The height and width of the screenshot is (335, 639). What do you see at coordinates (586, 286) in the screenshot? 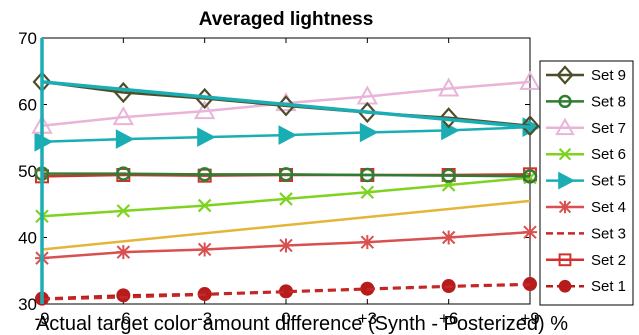
I see `legend-entry: Set 1` at bounding box center [586, 286].